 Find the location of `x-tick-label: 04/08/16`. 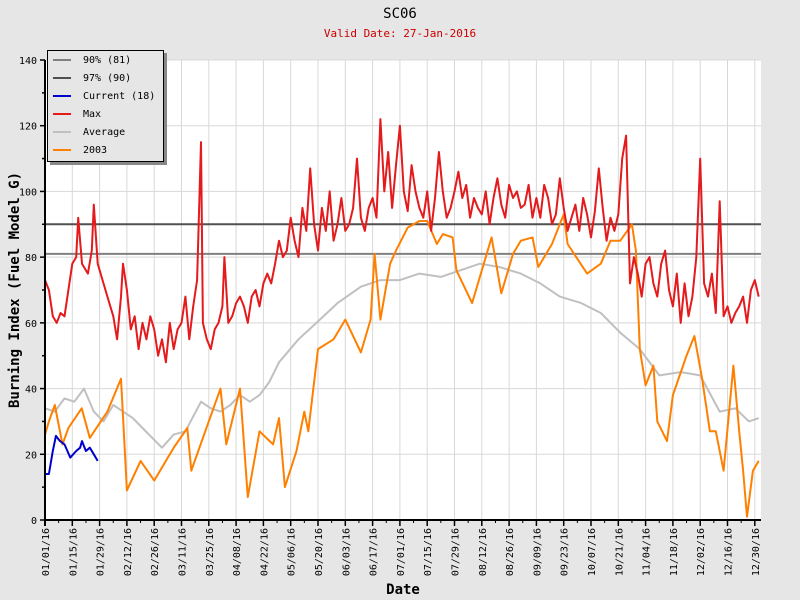

x-tick-label: 04/08/16 is located at coordinates (237, 552).